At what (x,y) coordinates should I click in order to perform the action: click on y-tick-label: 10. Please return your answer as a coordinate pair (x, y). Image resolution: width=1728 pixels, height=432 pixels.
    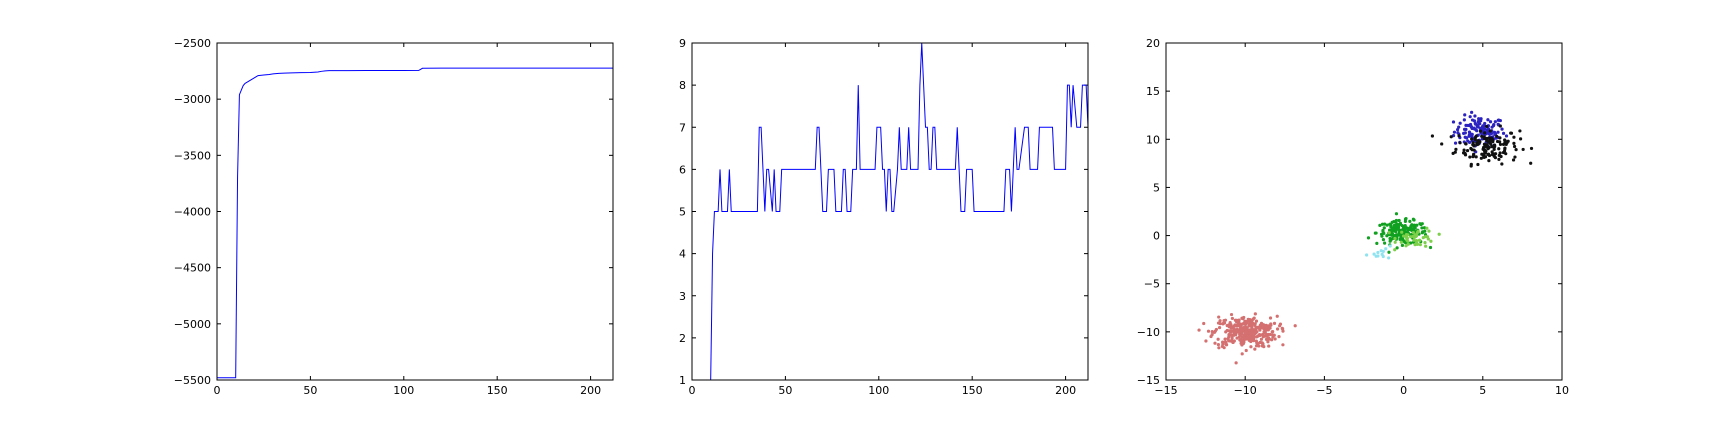
    Looking at the image, I should click on (1153, 139).